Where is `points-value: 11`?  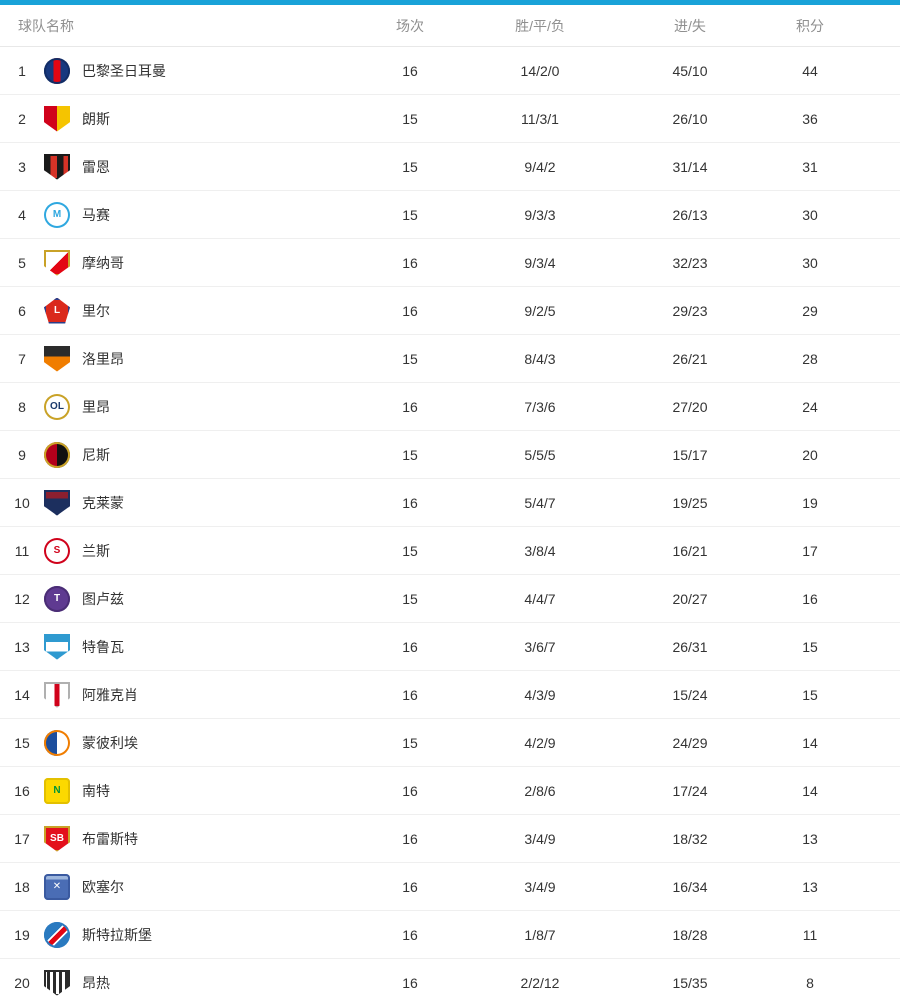 points-value: 11 is located at coordinates (810, 934).